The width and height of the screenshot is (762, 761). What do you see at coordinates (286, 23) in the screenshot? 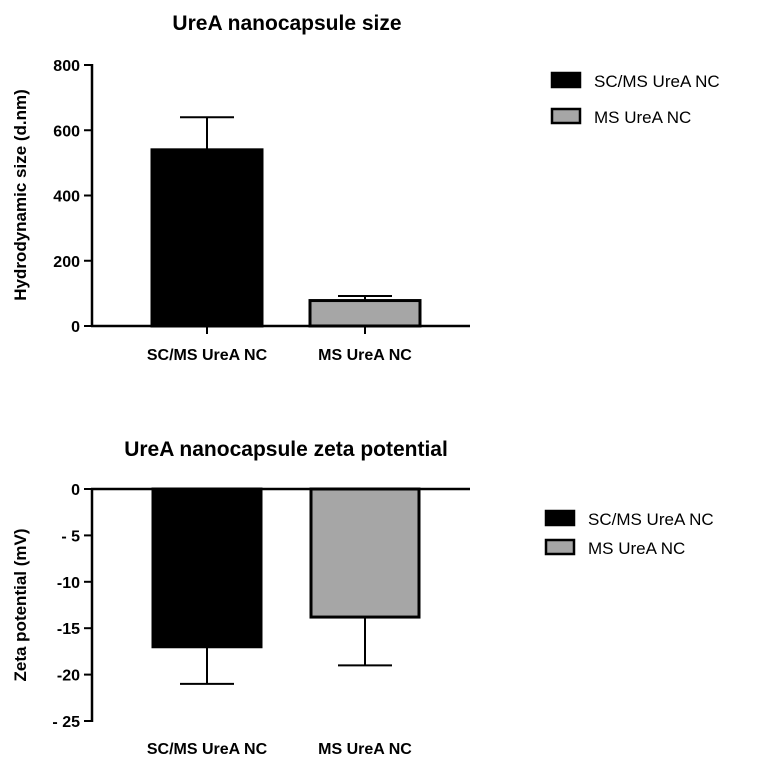
I see `chart-title: UreA nanocapsule size` at bounding box center [286, 23].